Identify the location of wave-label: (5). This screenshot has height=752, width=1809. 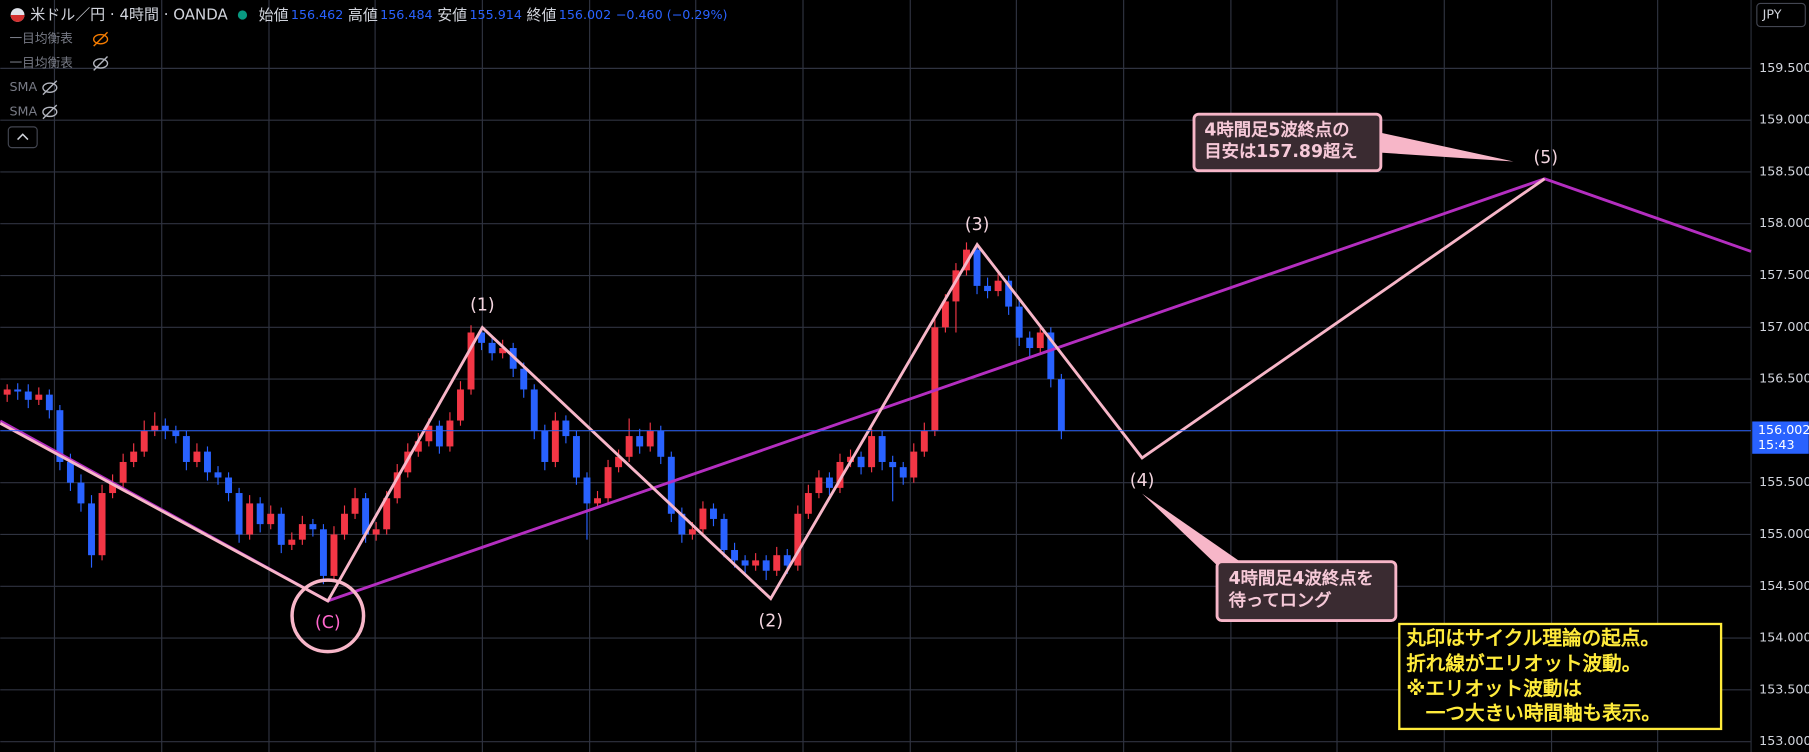
(1546, 158).